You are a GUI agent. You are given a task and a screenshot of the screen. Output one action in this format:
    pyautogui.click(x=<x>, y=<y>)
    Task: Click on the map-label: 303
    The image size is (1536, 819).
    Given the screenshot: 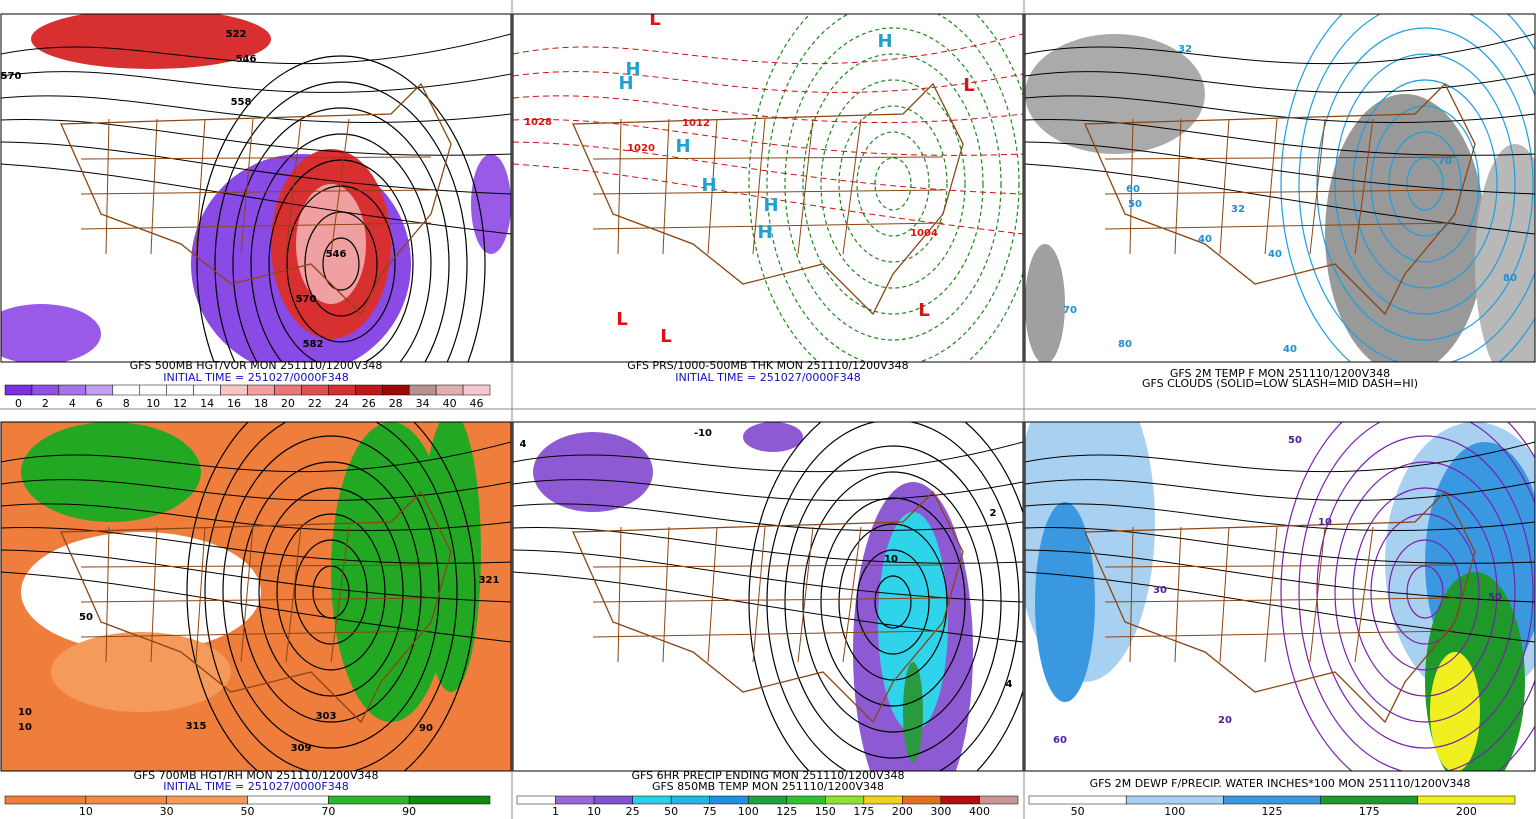 What is the action you would take?
    pyautogui.click(x=326, y=716)
    